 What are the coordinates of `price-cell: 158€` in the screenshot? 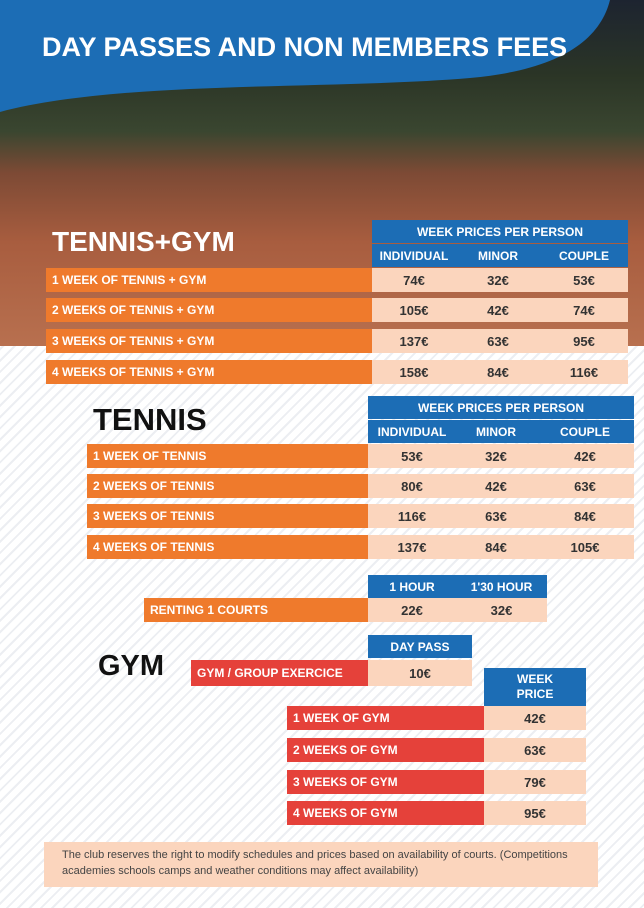 It's located at (414, 372).